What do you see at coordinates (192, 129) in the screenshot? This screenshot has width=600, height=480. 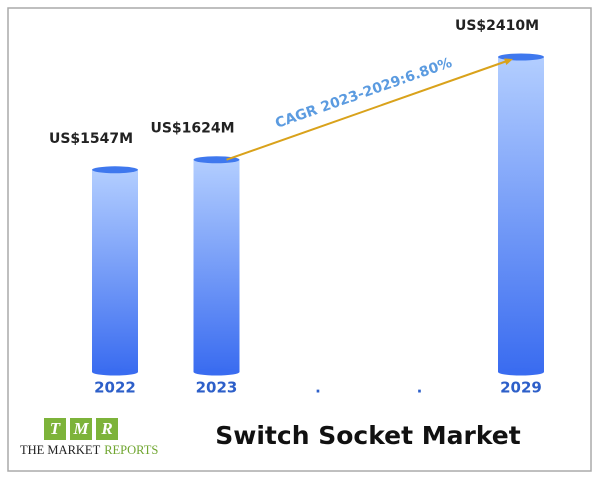 I see `value-label: US$1624M` at bounding box center [192, 129].